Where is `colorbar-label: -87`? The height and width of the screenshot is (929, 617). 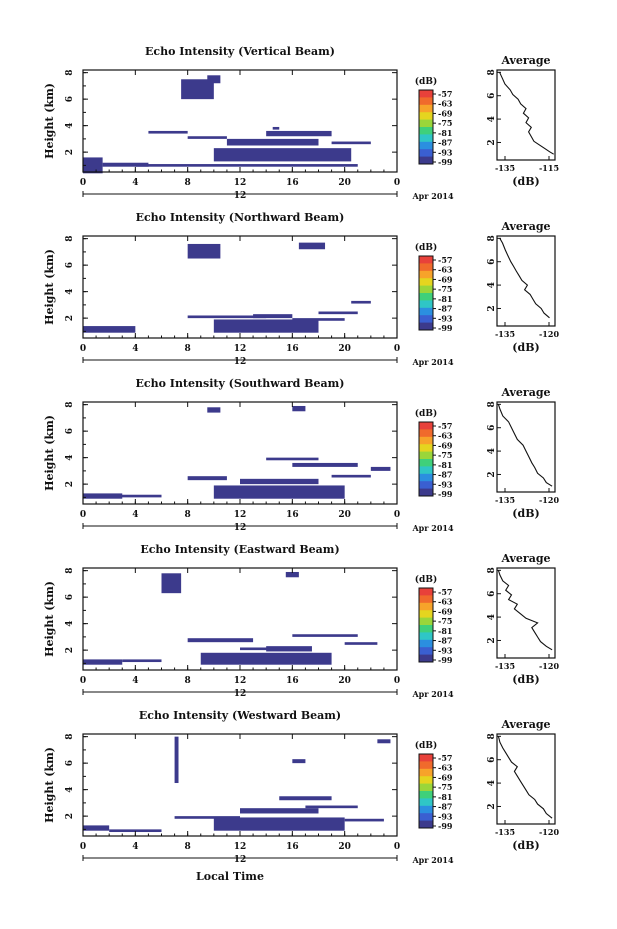
colorbar-label: -87 is located at coordinates (445, 309).